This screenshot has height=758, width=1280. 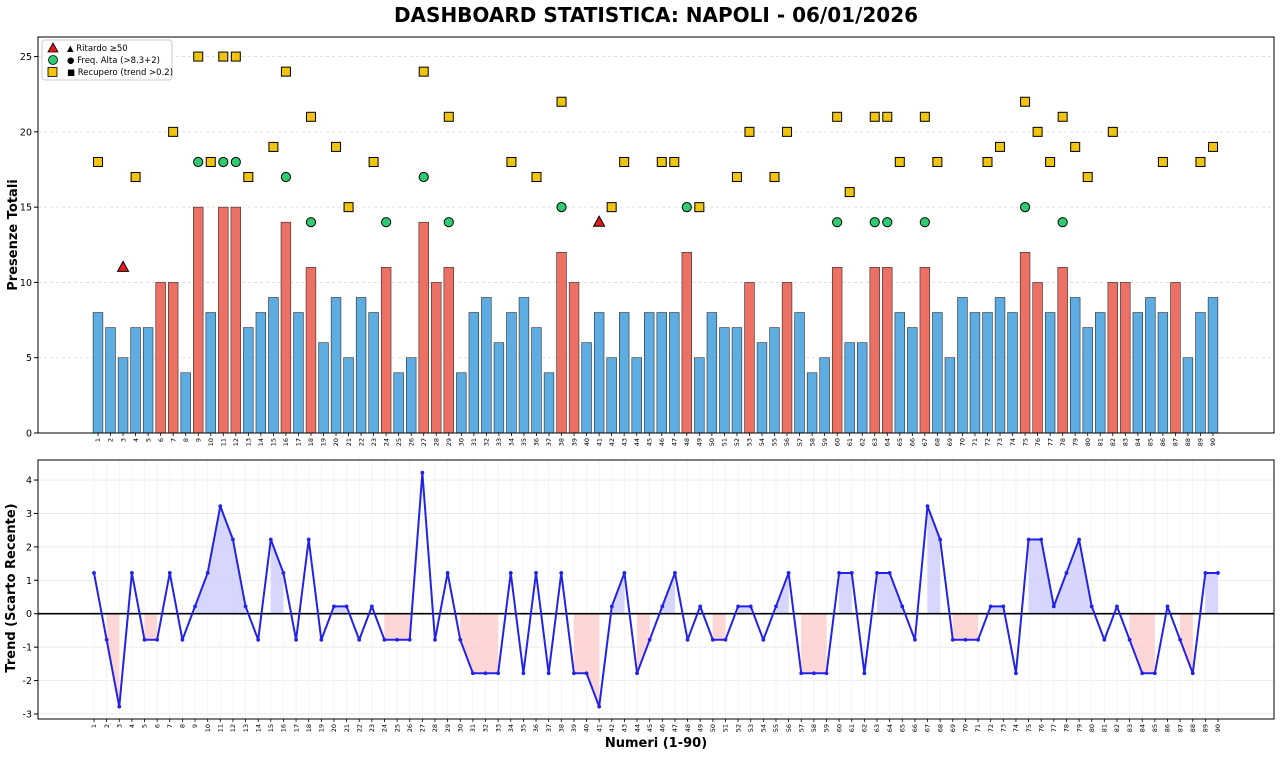 What do you see at coordinates (726, 728) in the screenshot?
I see `bottom-x-tick-label: 51` at bounding box center [726, 728].